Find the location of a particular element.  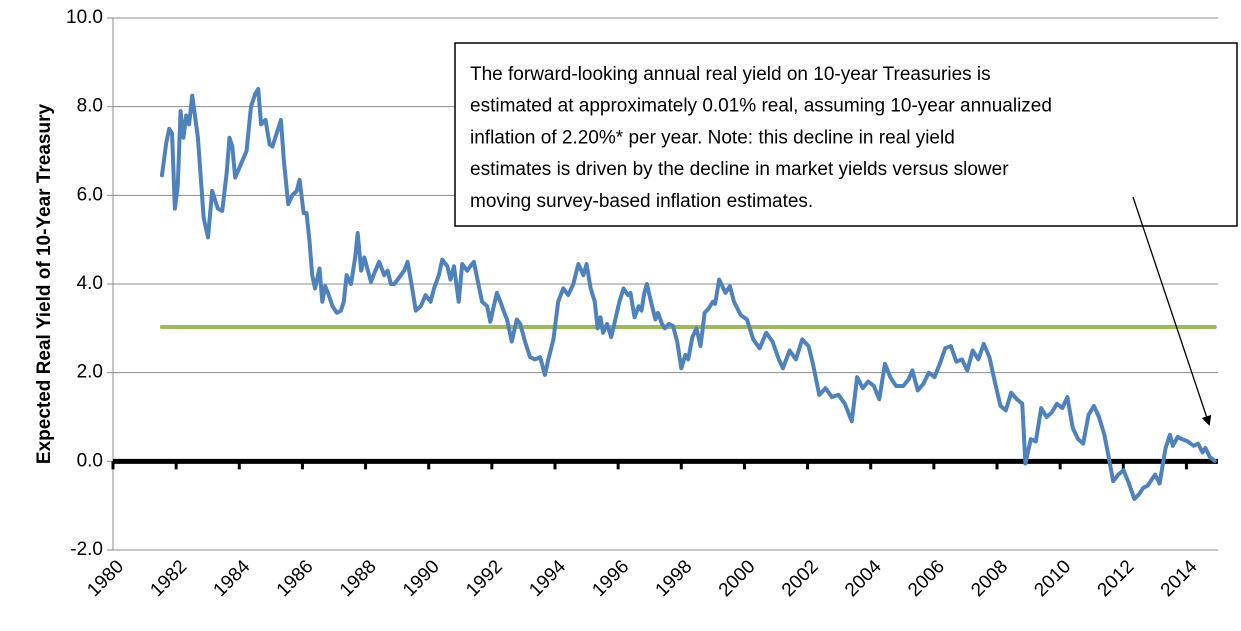

x-tick-label: 2014 is located at coordinates (1179, 578).